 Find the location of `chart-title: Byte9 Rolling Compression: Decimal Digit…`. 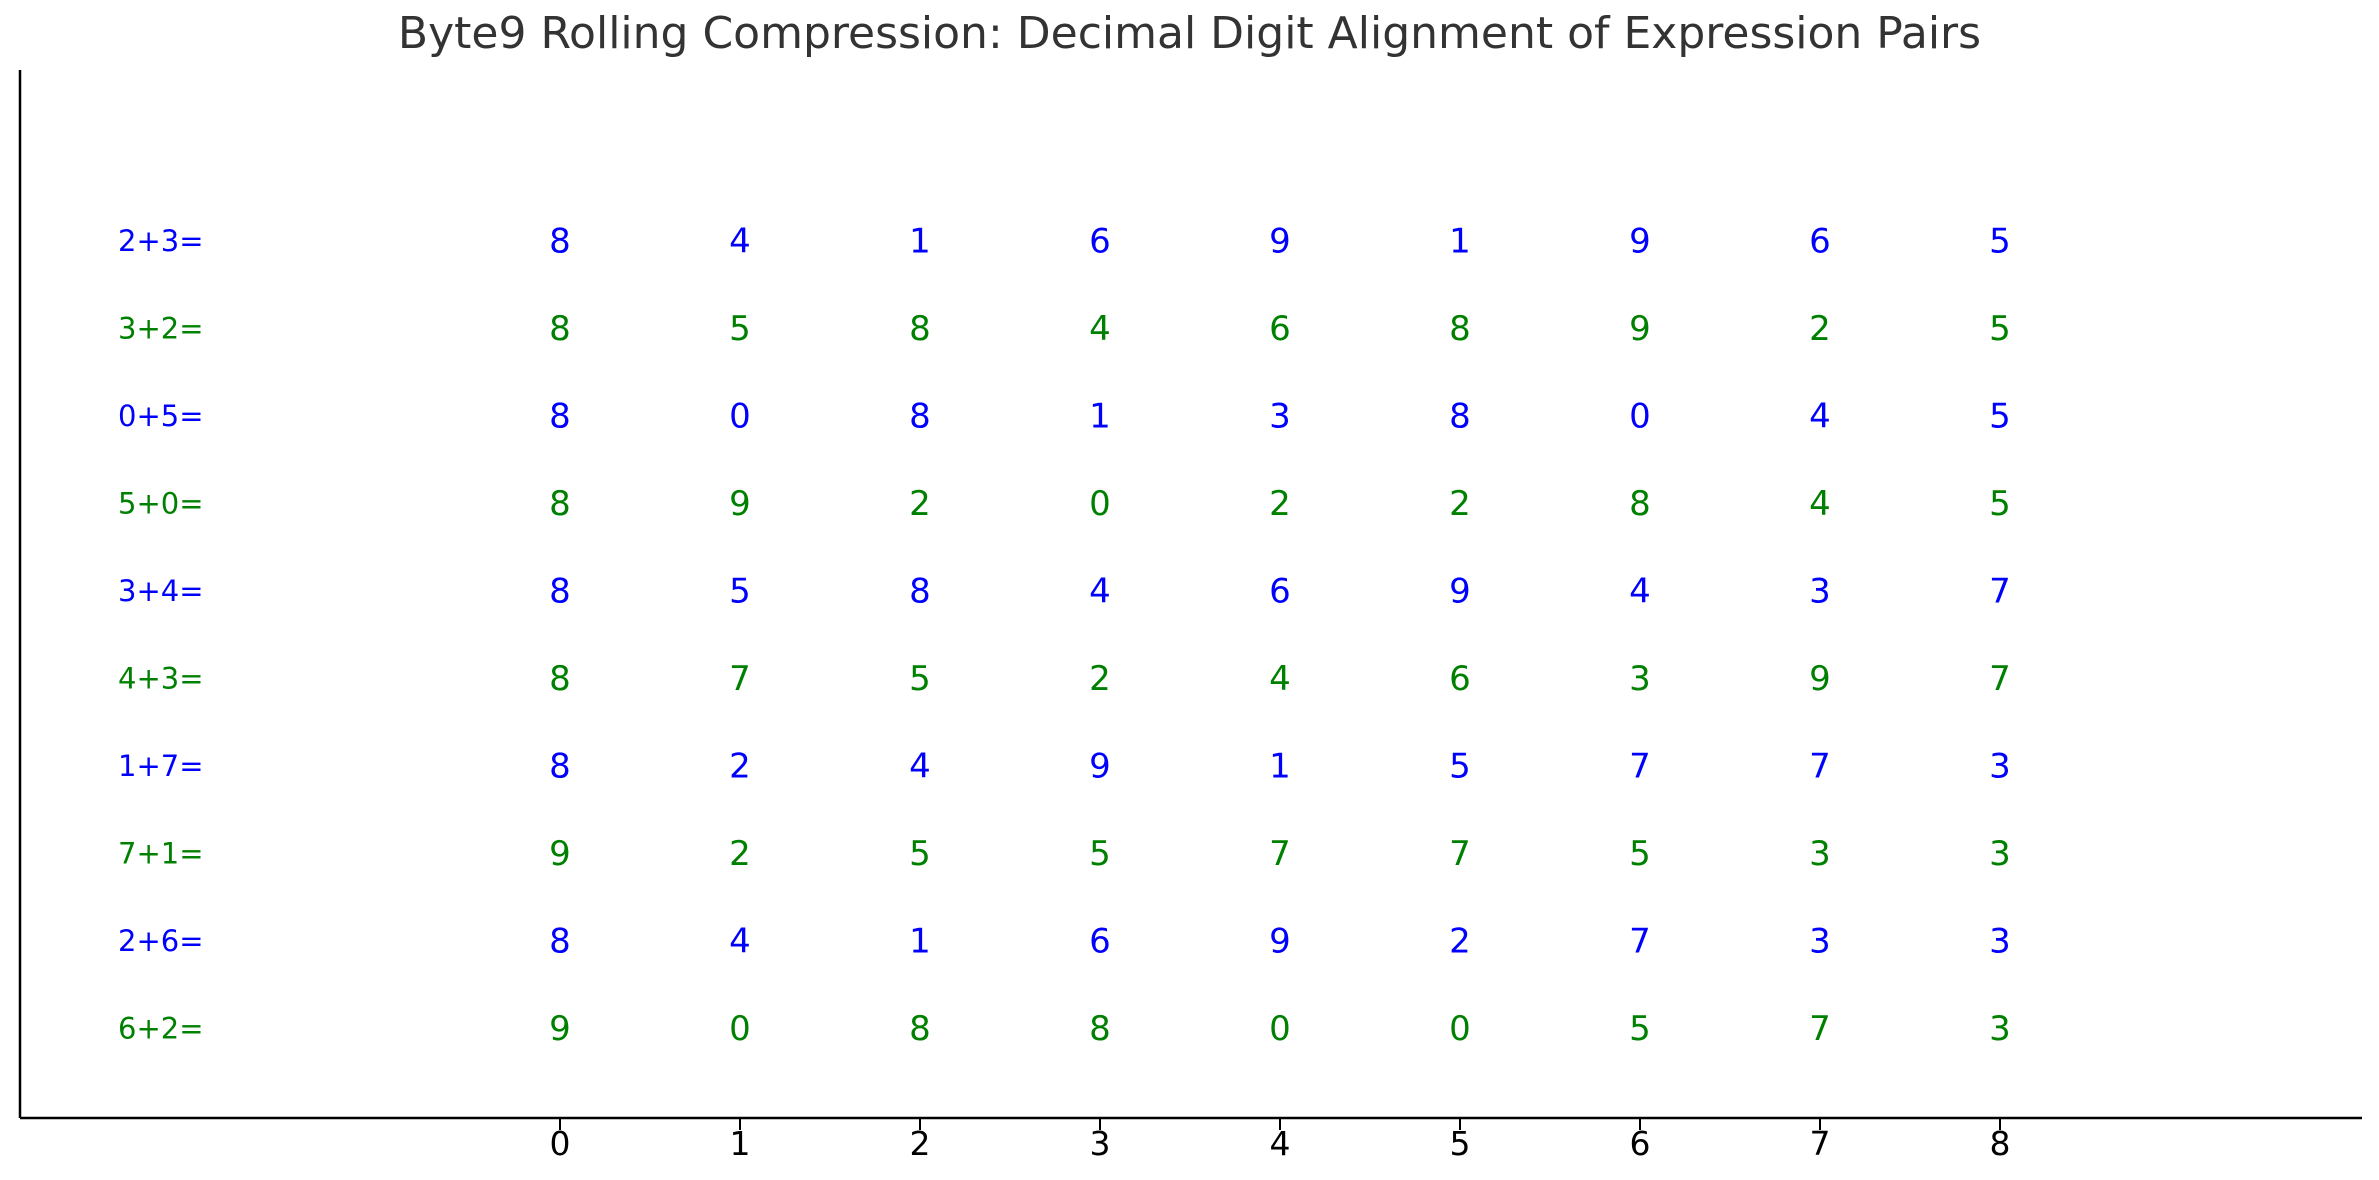

chart-title: Byte9 Rolling Compression: Decimal Digit… is located at coordinates (1189, 33).